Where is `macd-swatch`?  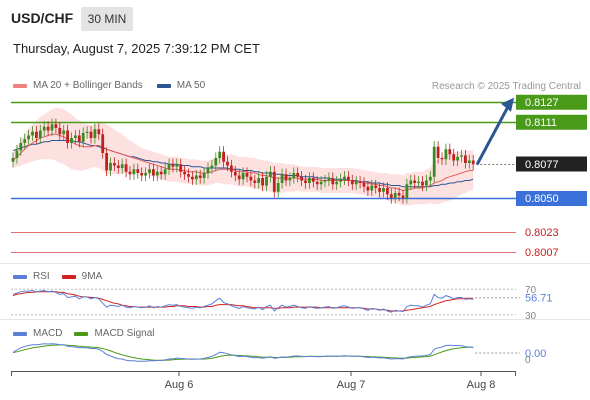
macd-swatch is located at coordinates (20, 333).